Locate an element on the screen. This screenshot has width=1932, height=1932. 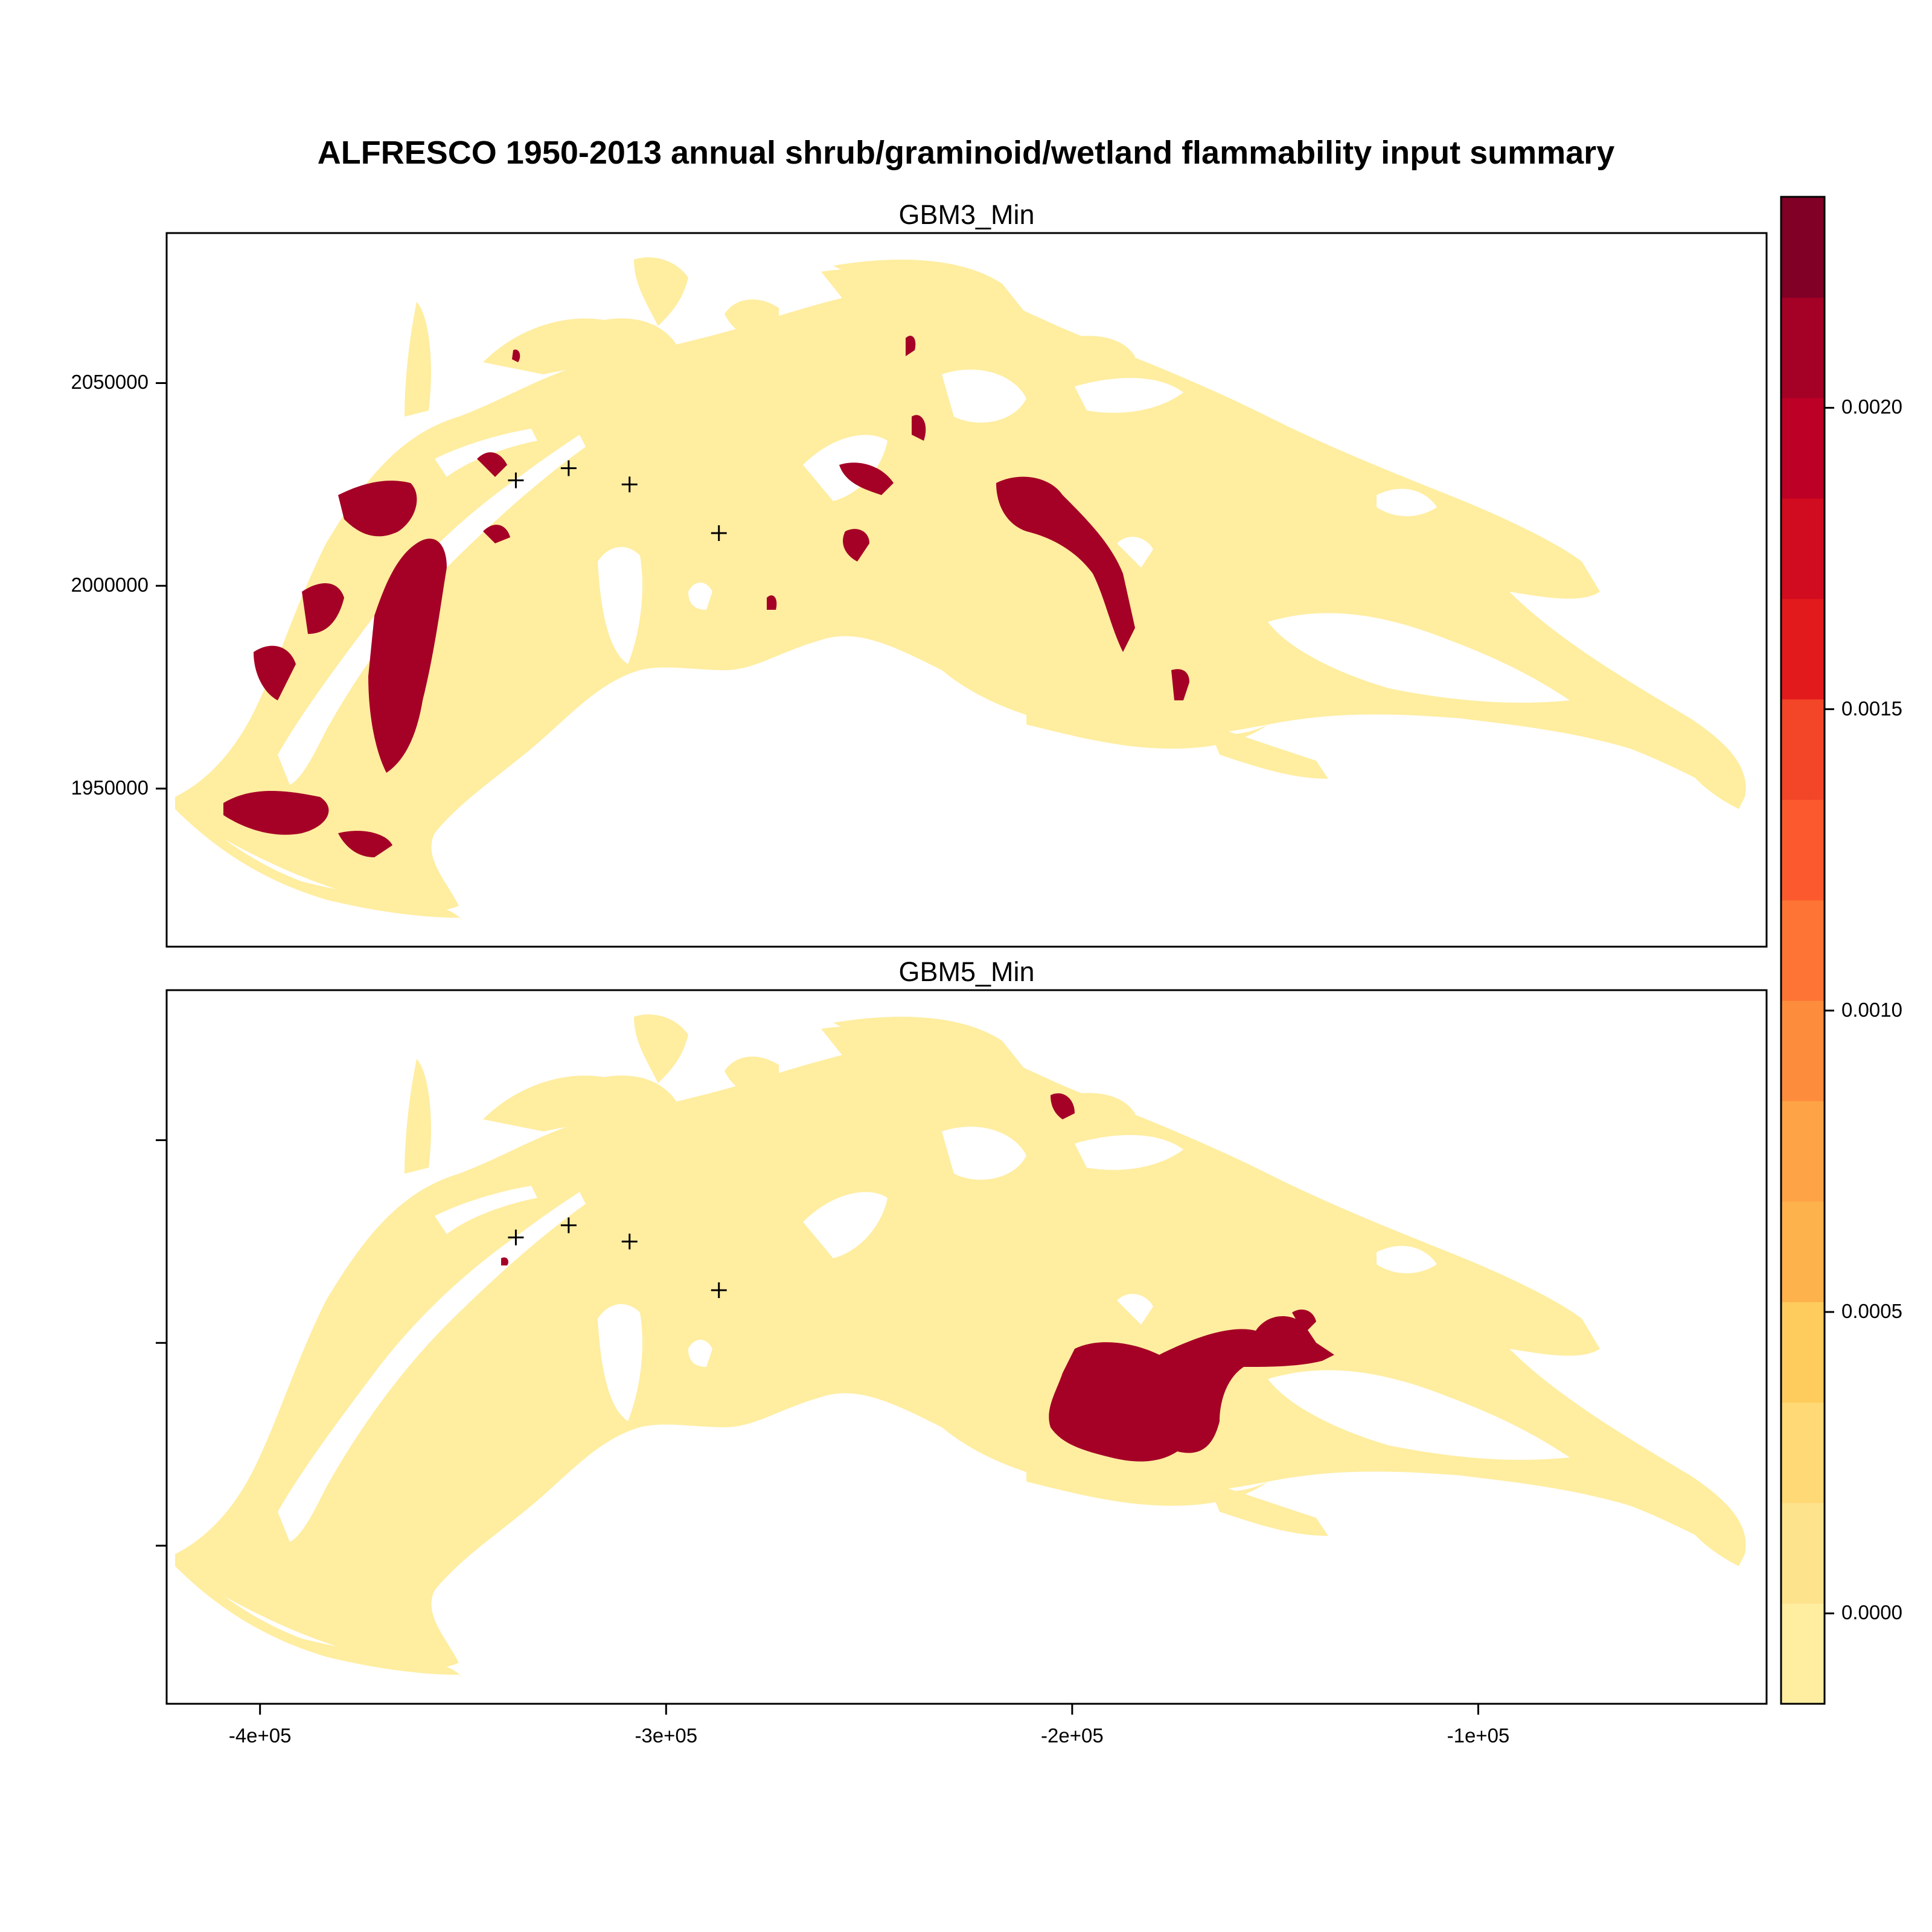
y-tick-label: 2050000 is located at coordinates (110, 383).